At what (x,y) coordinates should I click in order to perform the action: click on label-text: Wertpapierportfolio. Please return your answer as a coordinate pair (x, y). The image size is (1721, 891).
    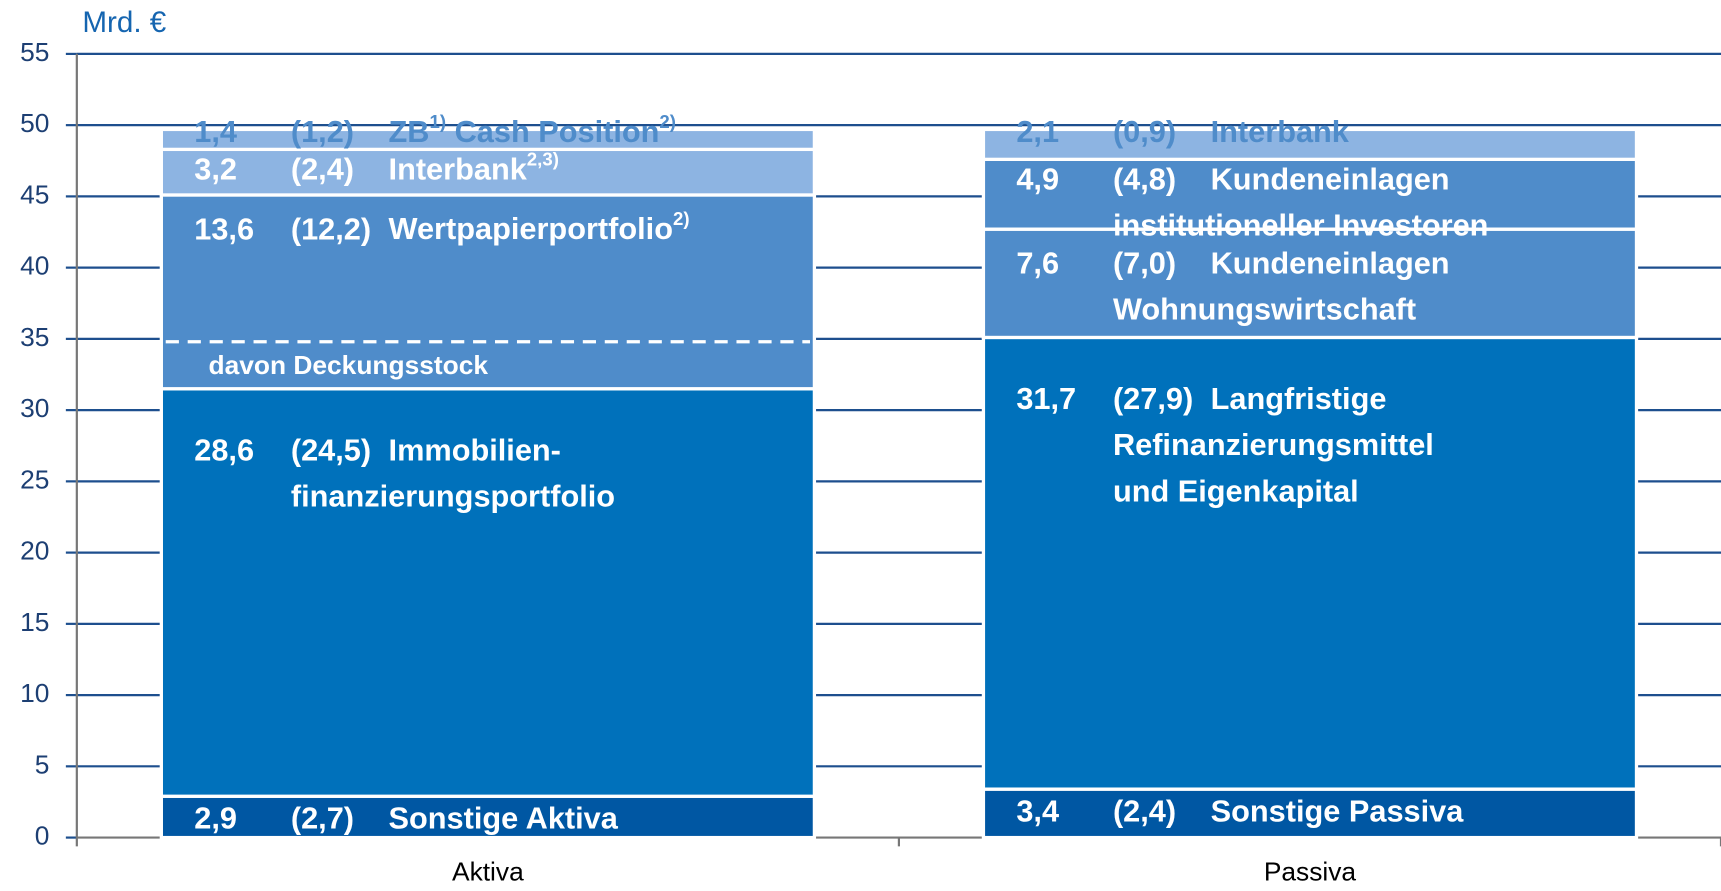
    Looking at the image, I should click on (531, 228).